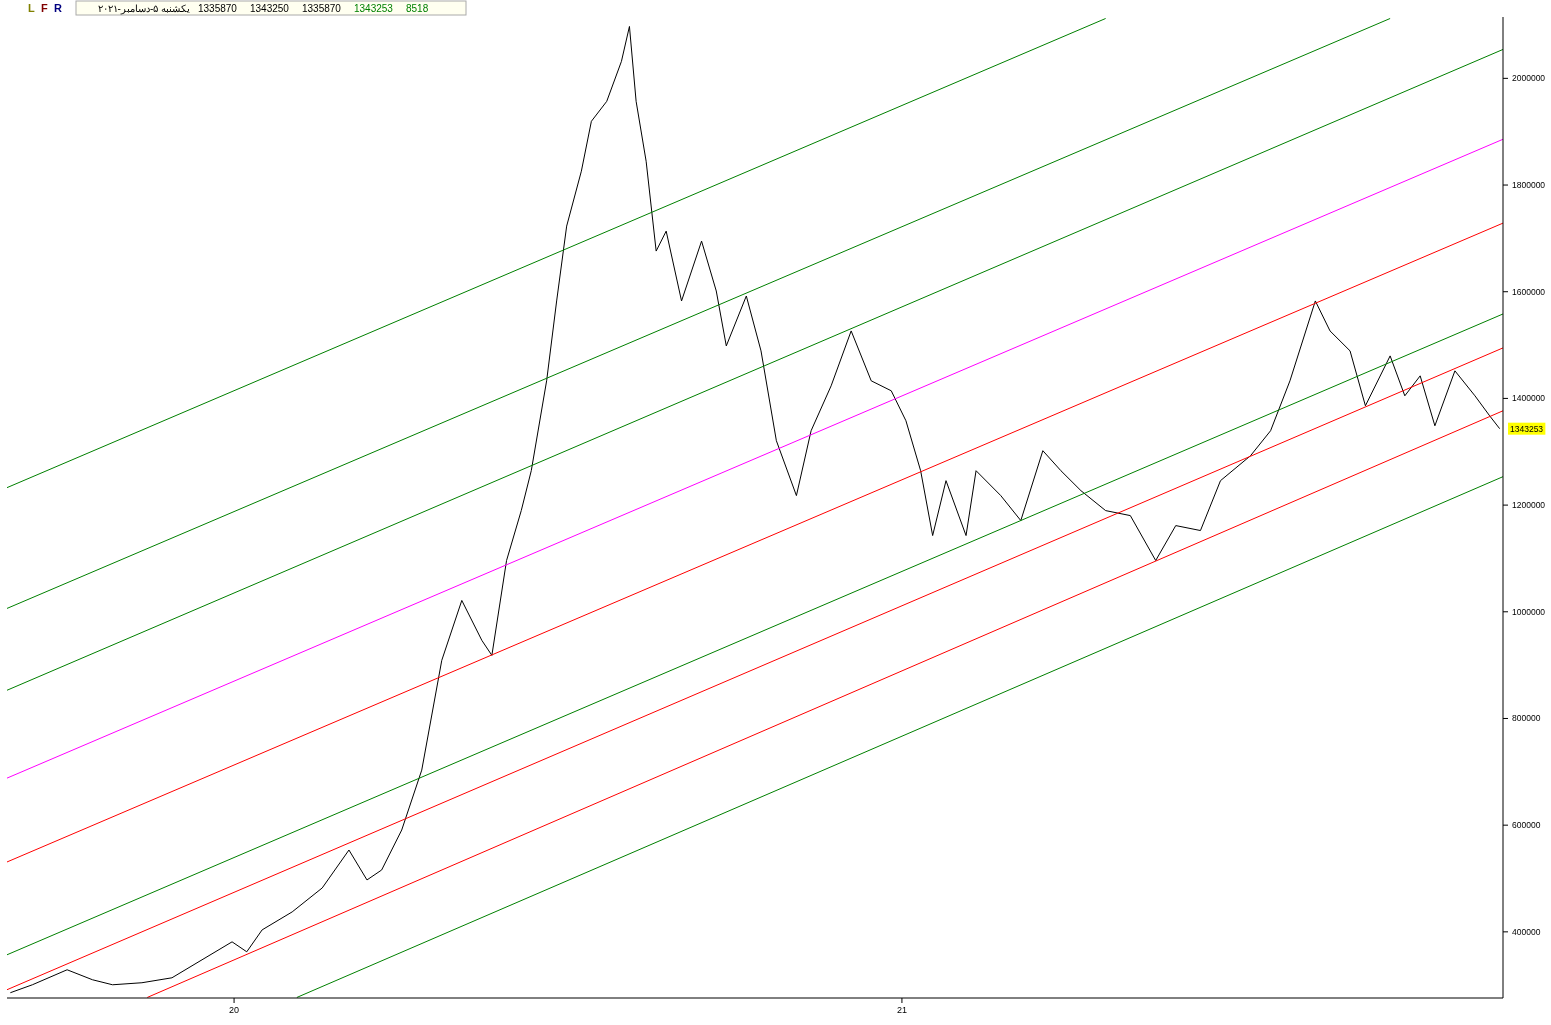 The height and width of the screenshot is (1025, 1551). Describe the element at coordinates (270, 8) in the screenshot. I see `text: 1343250` at that location.